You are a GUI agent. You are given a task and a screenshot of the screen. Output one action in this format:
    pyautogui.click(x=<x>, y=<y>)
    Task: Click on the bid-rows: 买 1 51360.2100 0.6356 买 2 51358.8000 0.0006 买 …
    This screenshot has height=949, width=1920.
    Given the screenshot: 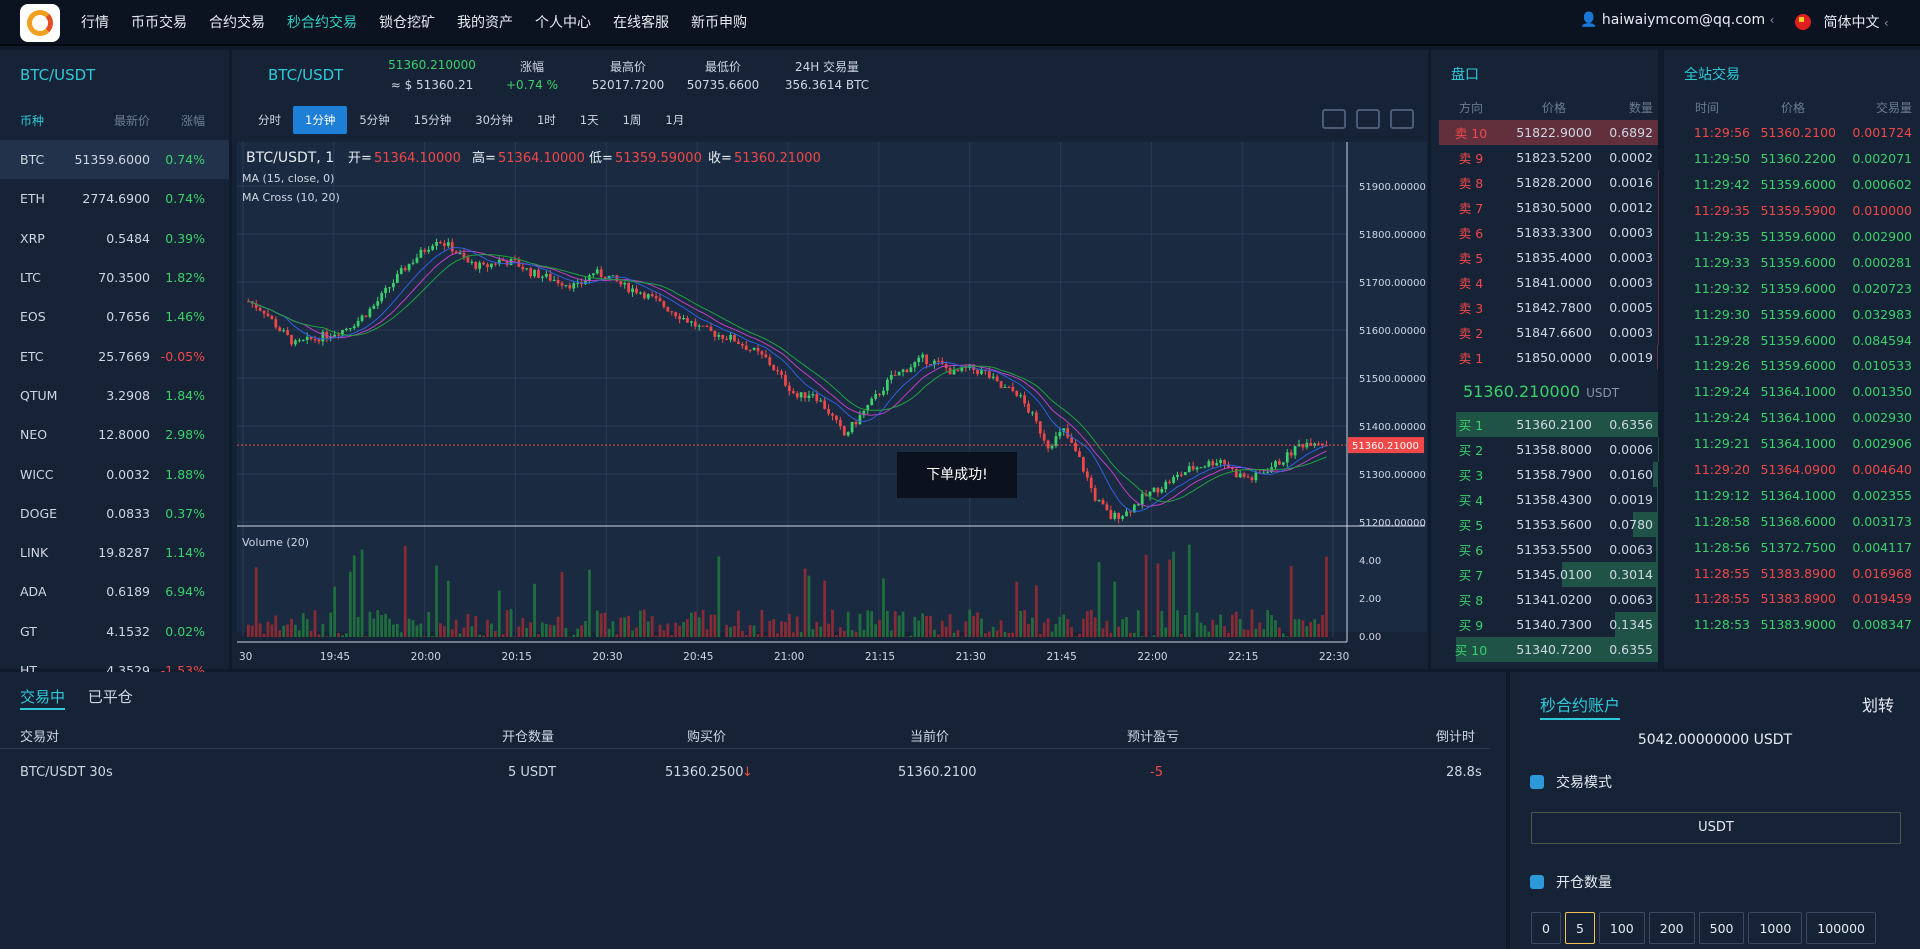 What is the action you would take?
    pyautogui.click(x=1544, y=537)
    